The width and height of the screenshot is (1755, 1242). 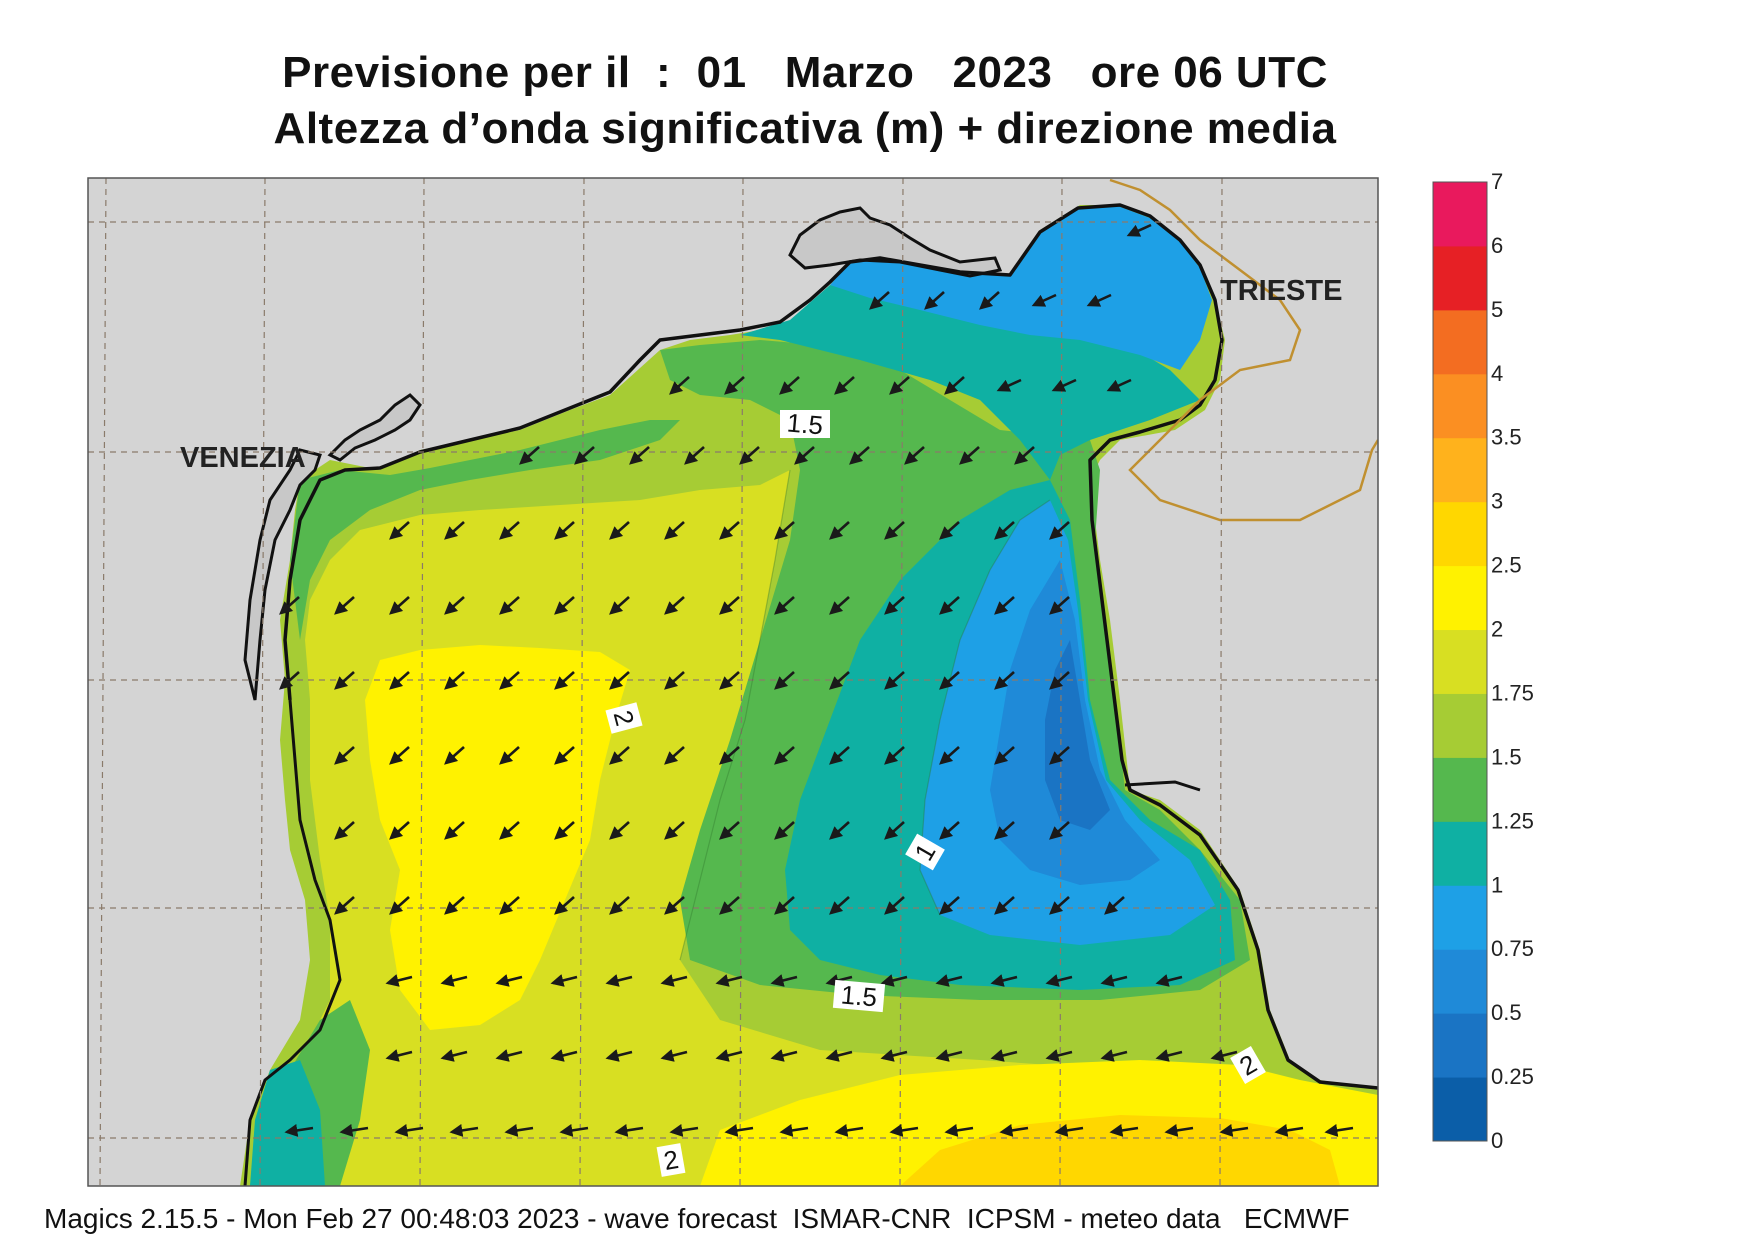 What do you see at coordinates (287, 1123) in the screenshot?
I see `wave-zone-1-sw` at bounding box center [287, 1123].